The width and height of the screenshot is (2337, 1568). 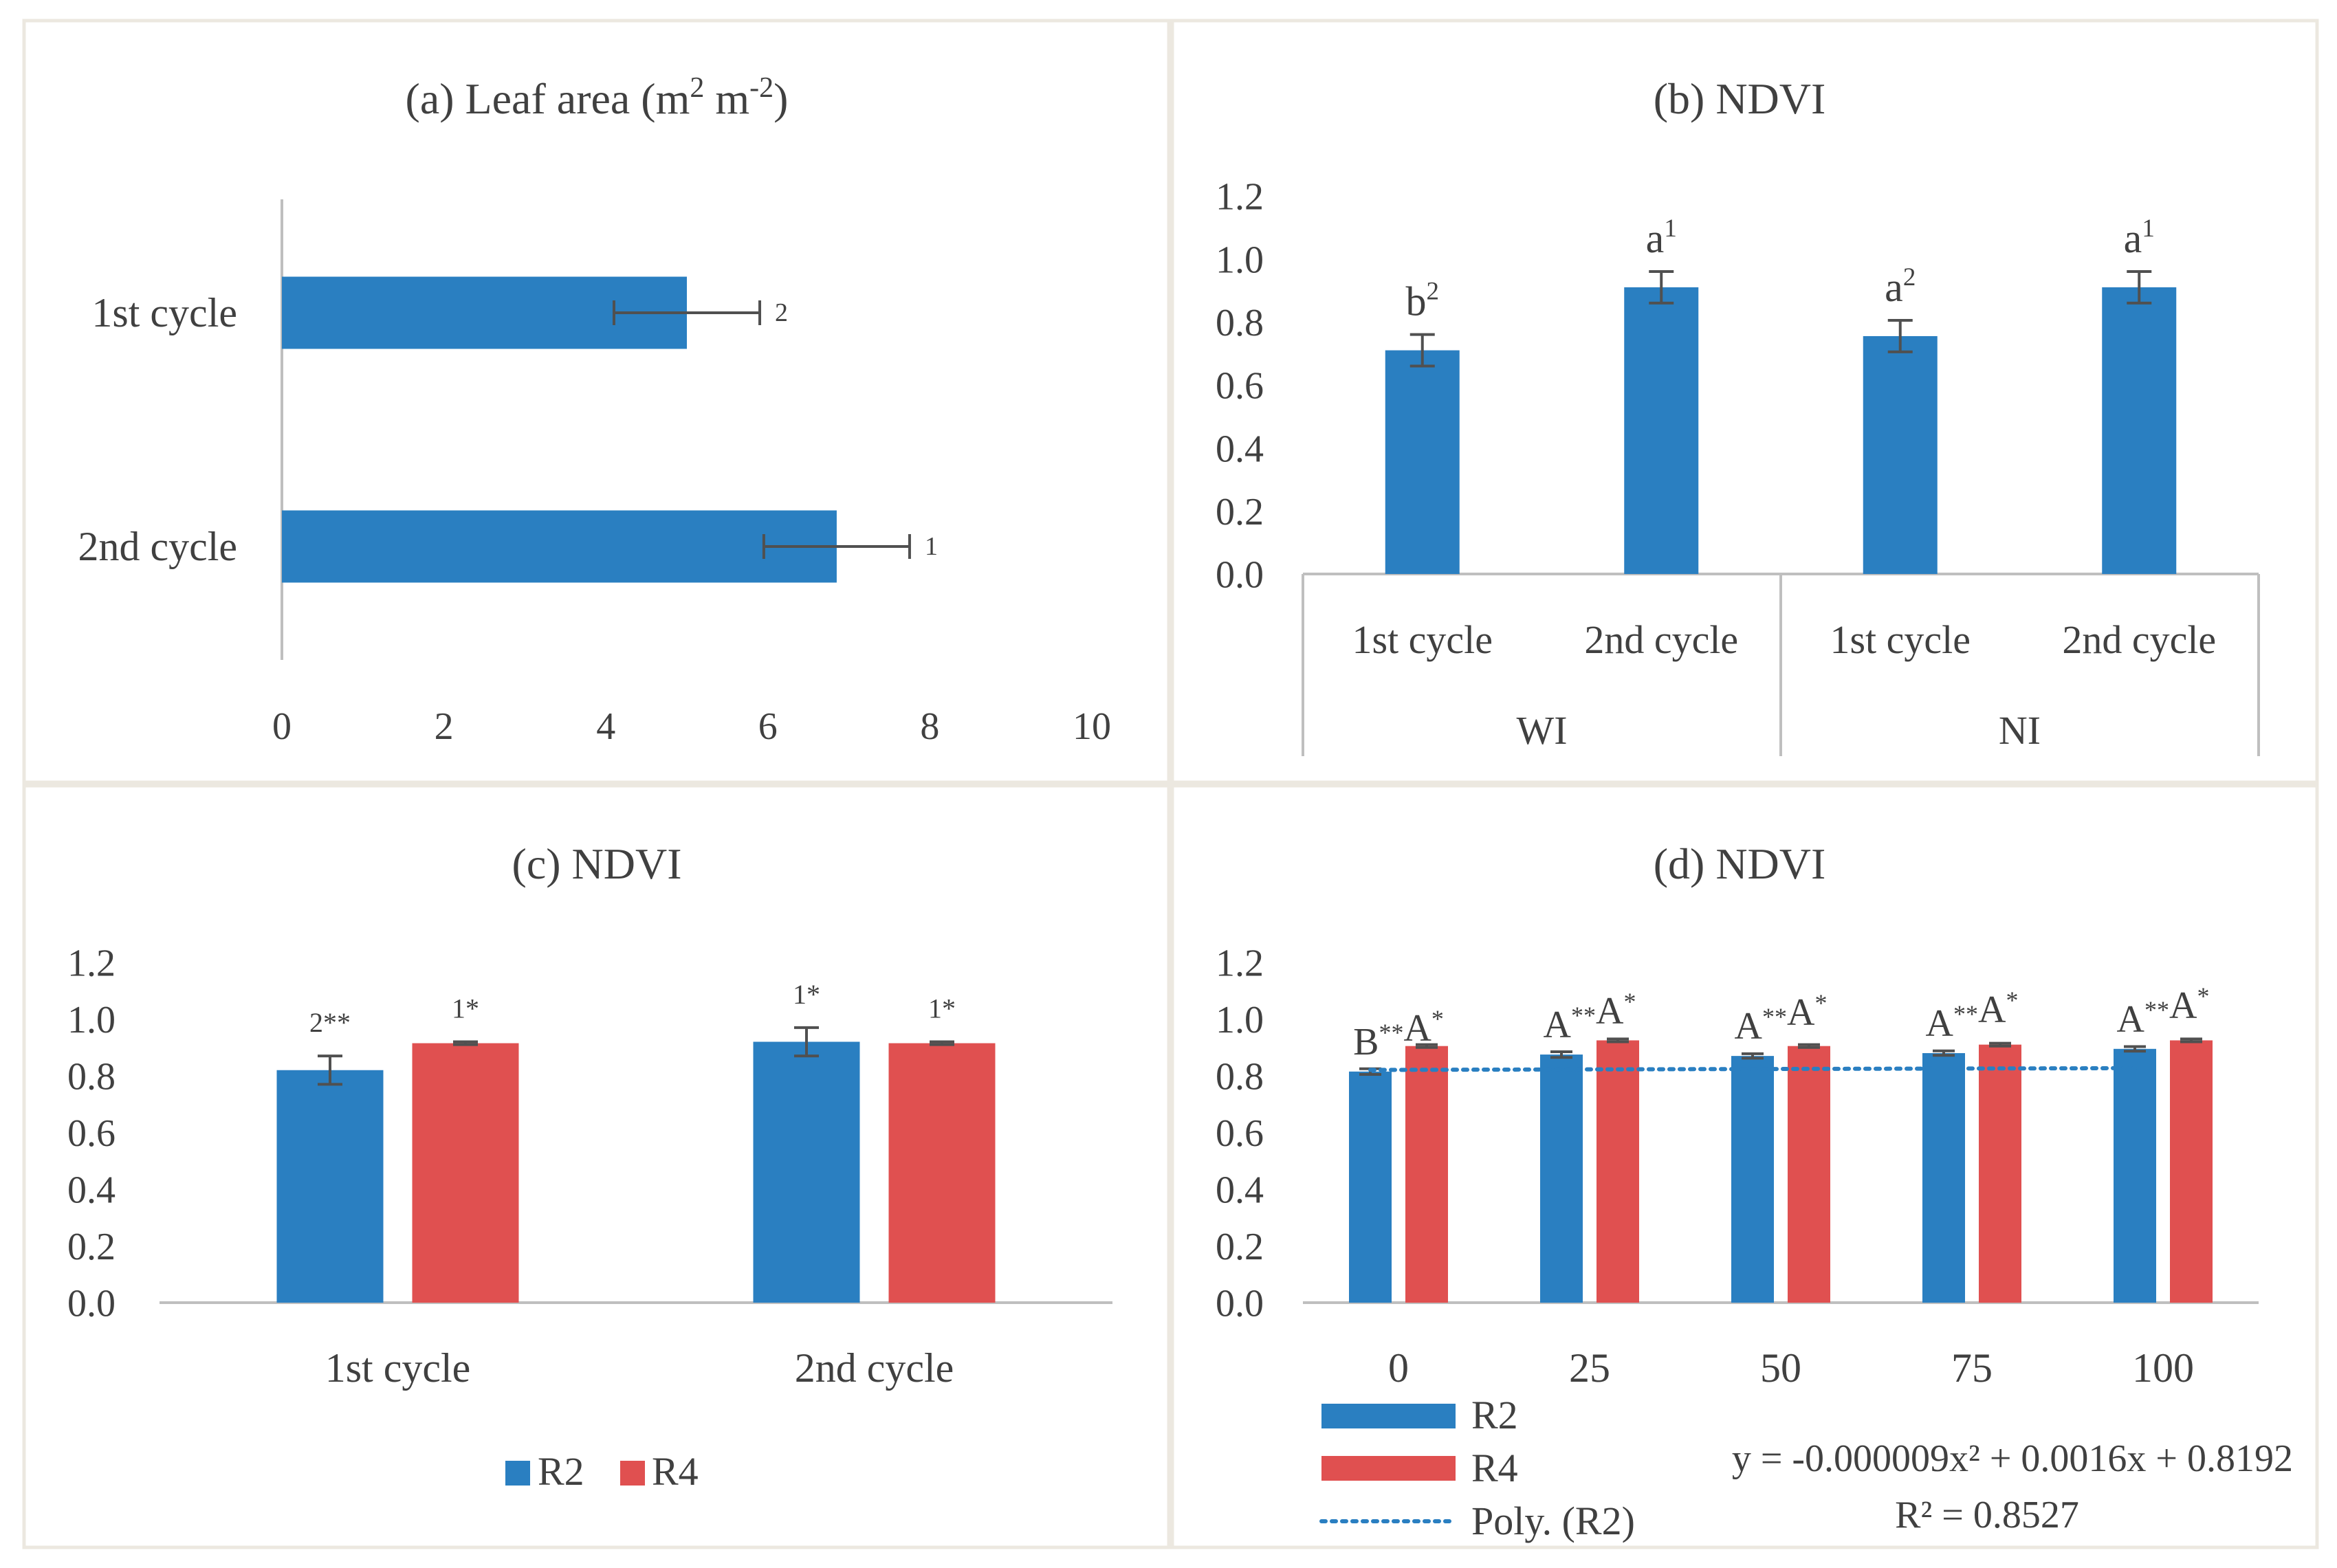 I want to click on chart-b-ytick-3: 0.6, so click(x=1240, y=387).